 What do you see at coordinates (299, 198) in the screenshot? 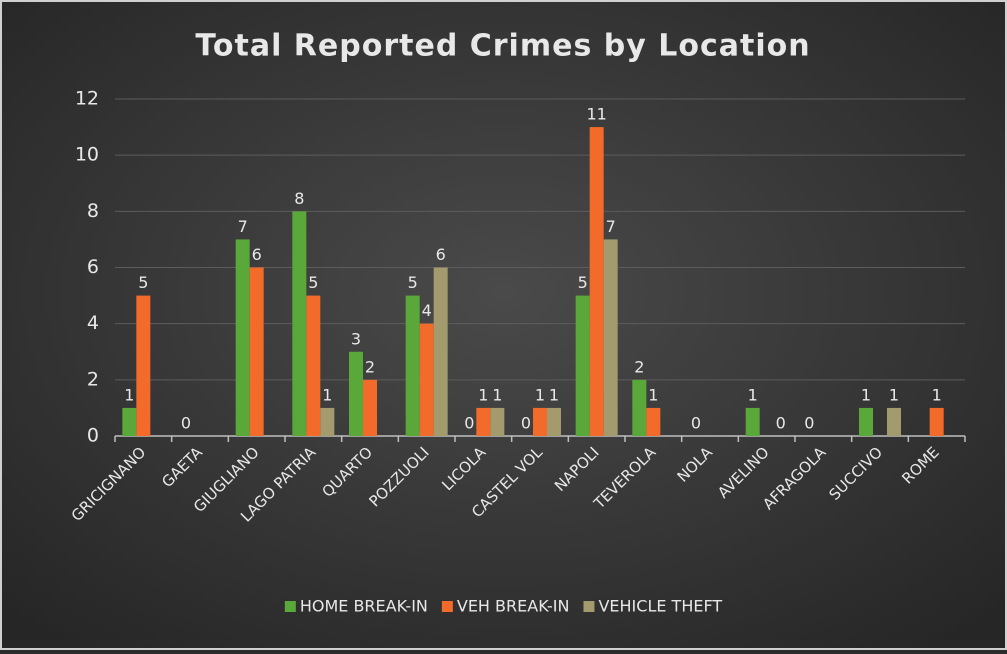
I see `data-label: 8` at bounding box center [299, 198].